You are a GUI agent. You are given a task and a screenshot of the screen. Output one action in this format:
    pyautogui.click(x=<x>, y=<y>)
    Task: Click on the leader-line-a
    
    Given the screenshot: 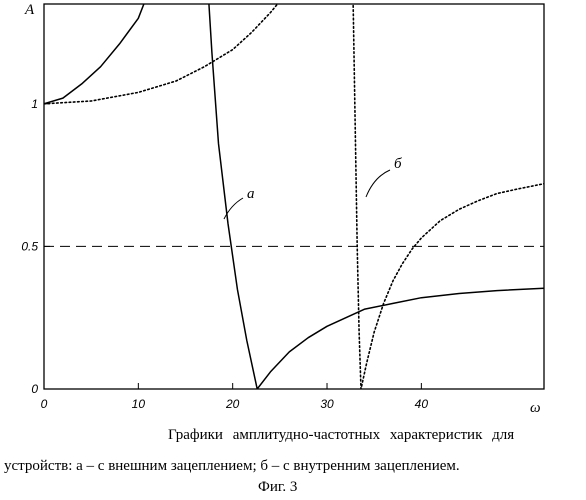 What is the action you would take?
    pyautogui.click(x=233, y=208)
    